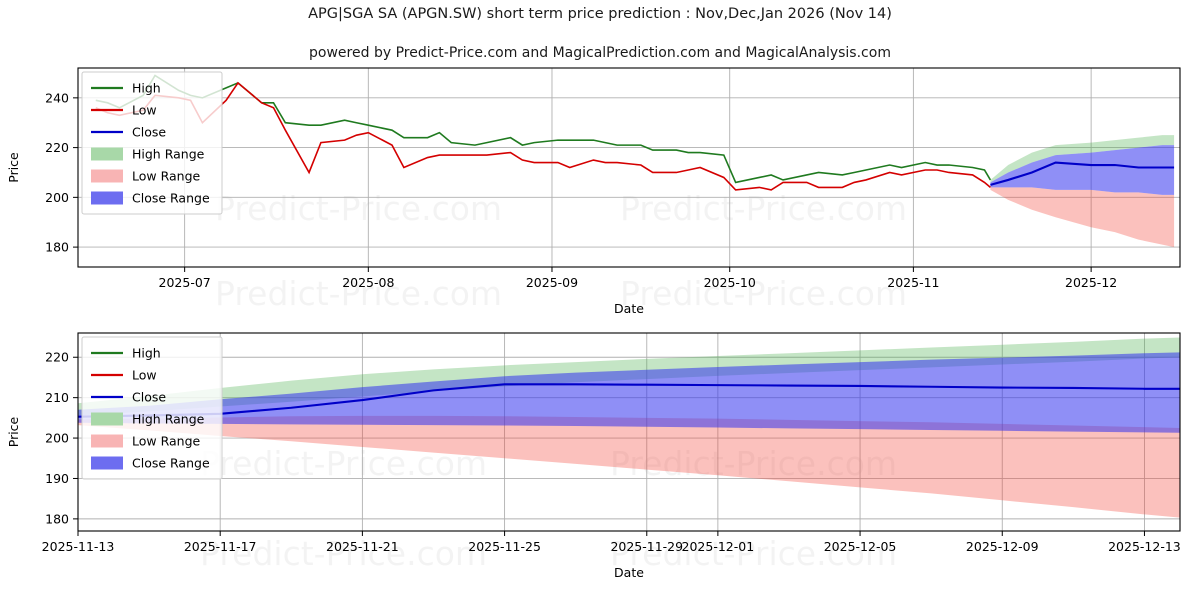 This screenshot has height=600, width=1200. I want to click on x-tick-label: 2025-11-29, so click(646, 546).